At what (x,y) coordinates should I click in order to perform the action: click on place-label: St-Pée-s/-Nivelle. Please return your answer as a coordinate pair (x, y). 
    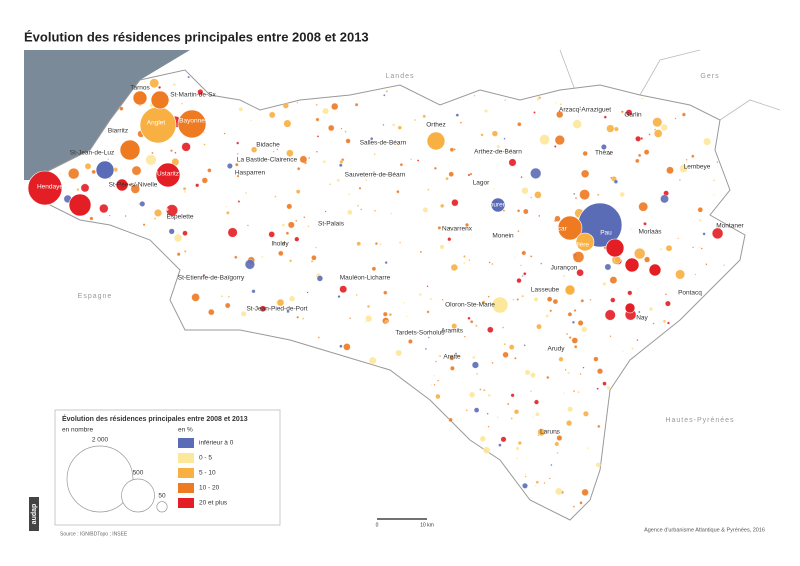
    Looking at the image, I should click on (133, 185).